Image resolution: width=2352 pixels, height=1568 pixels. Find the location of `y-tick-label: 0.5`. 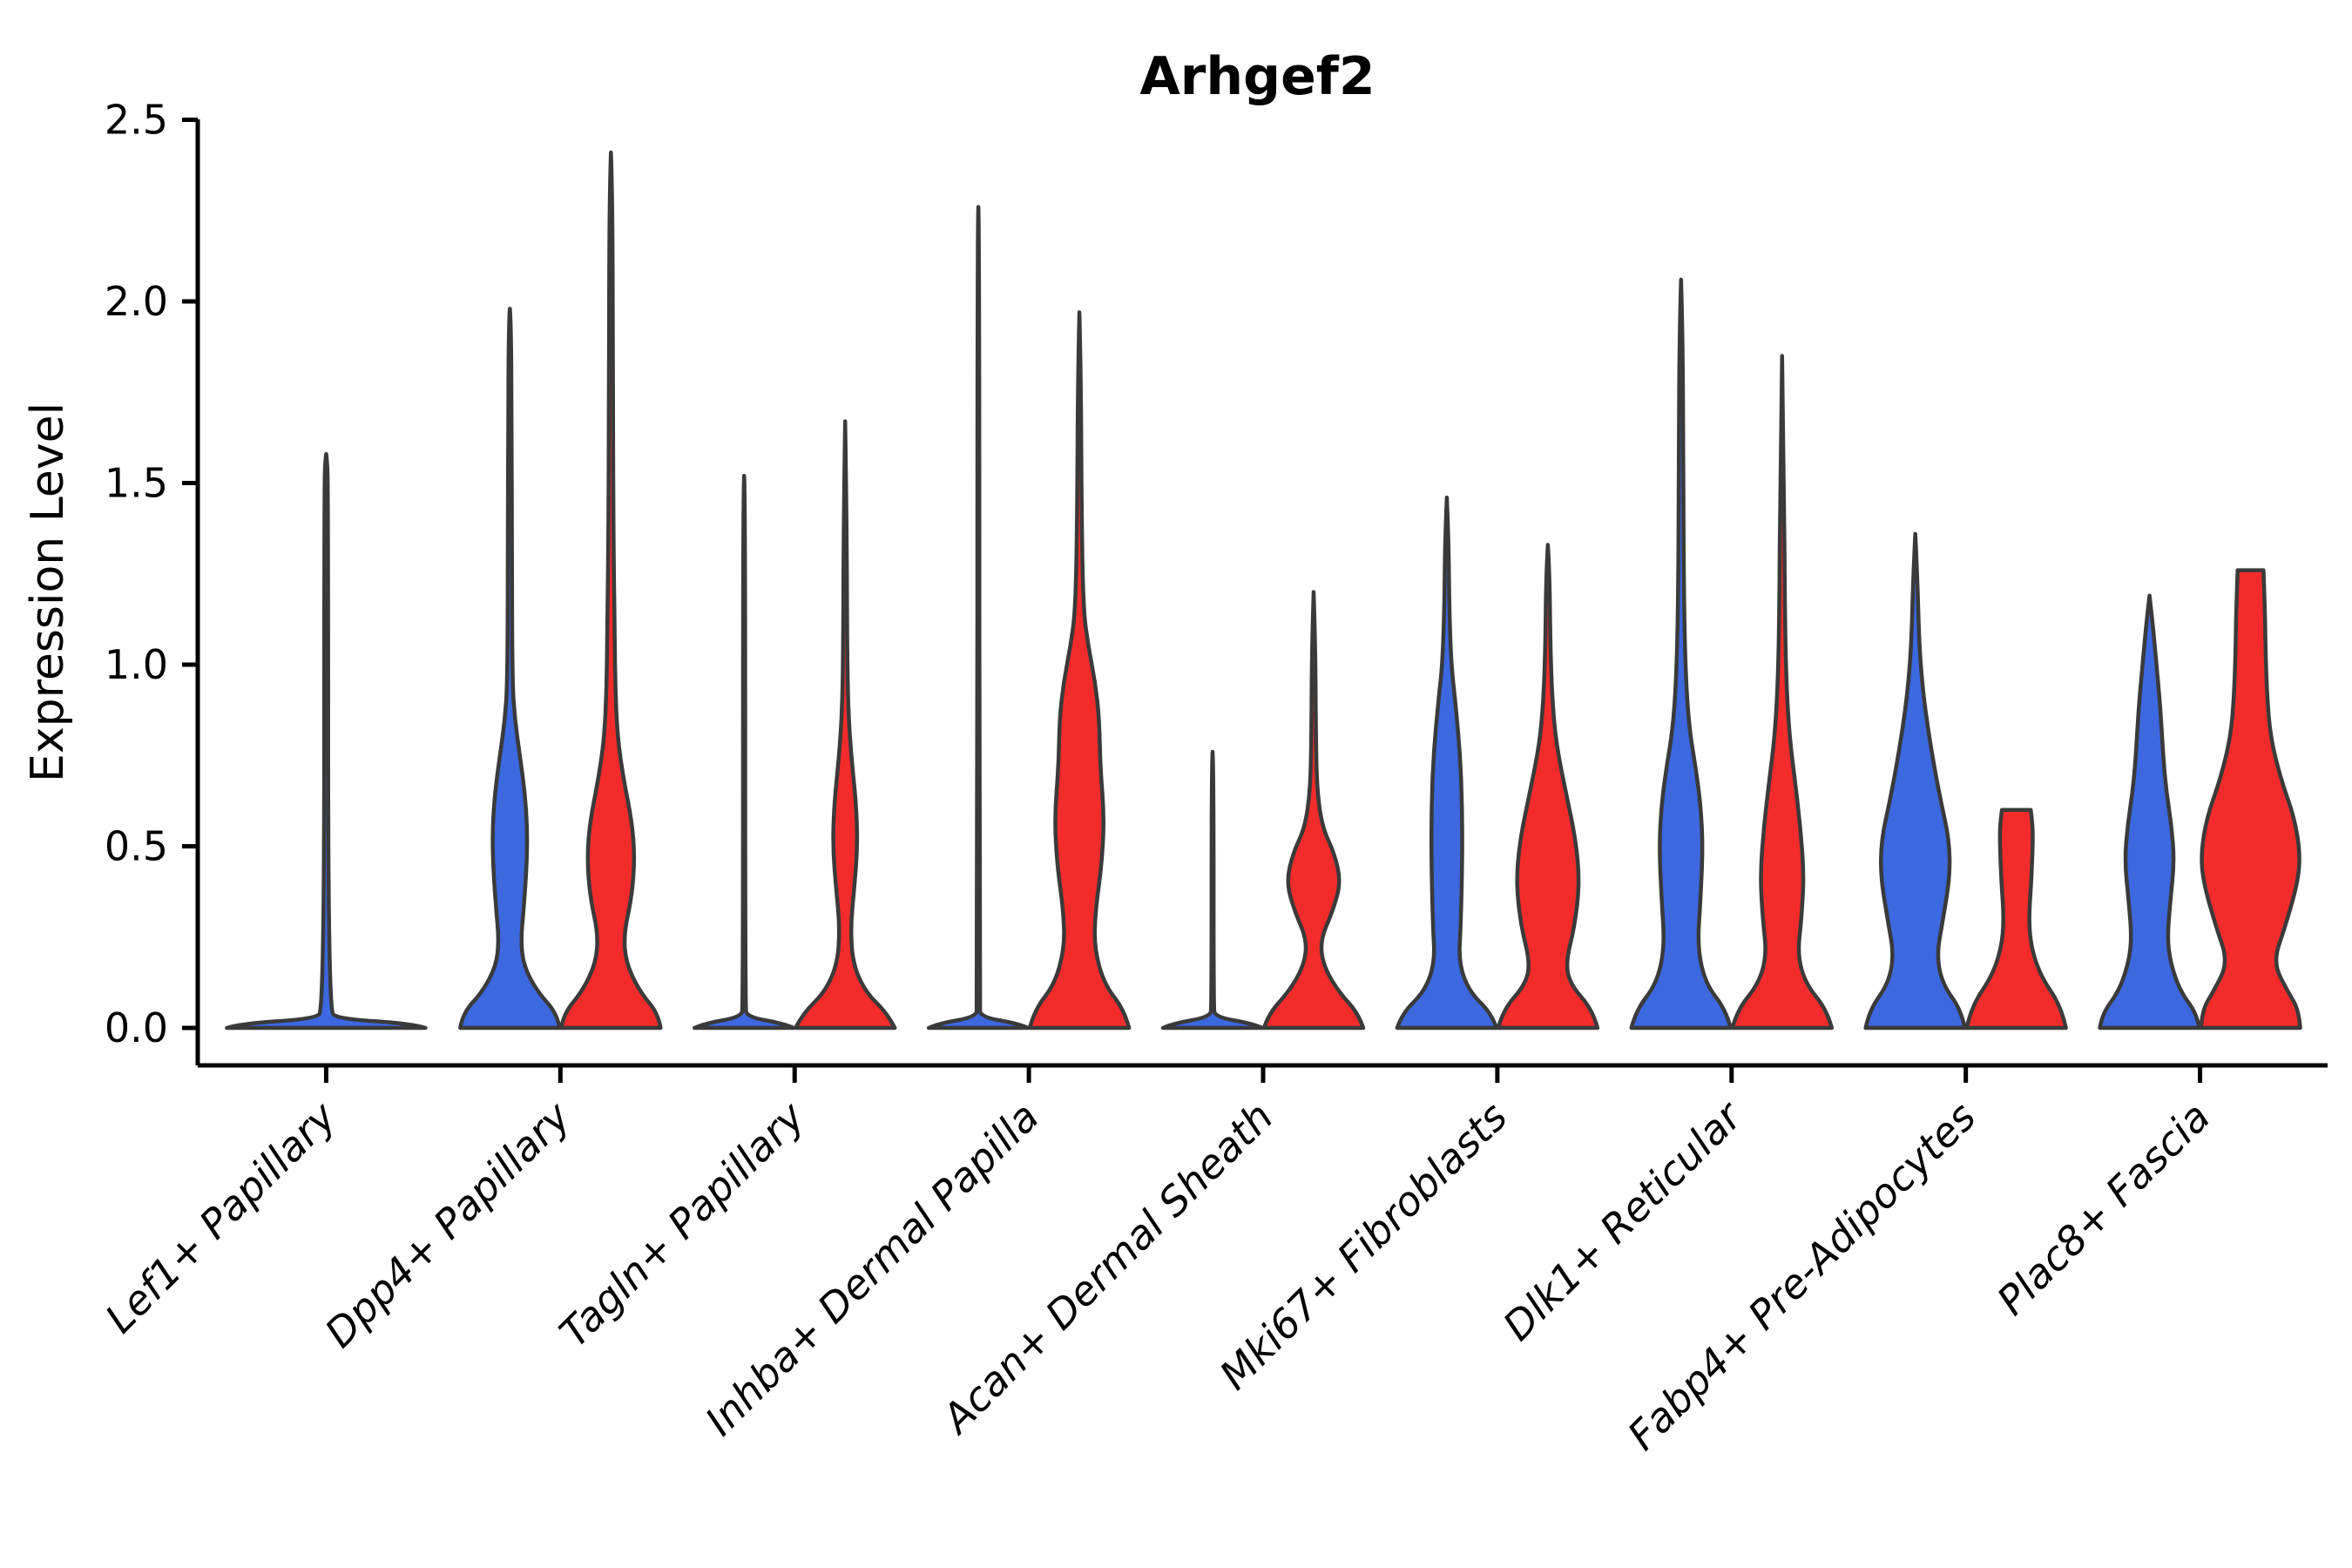

y-tick-label: 0.5 is located at coordinates (136, 846).